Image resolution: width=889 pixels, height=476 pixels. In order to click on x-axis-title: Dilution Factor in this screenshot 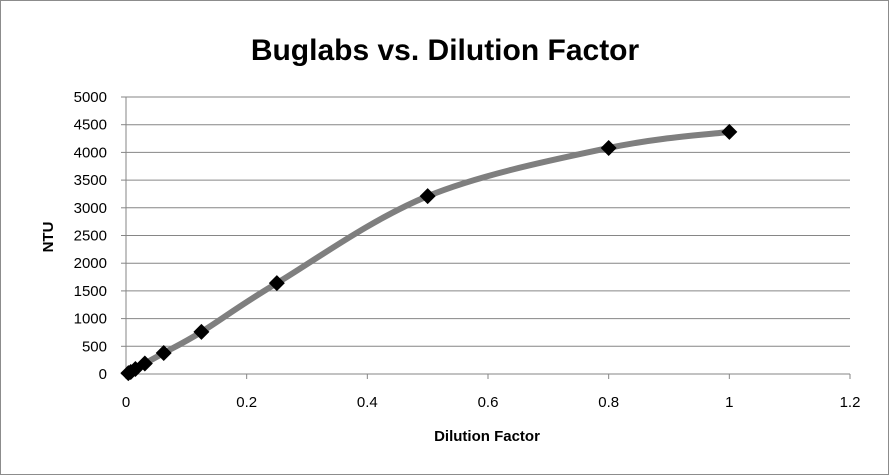, I will do `click(487, 436)`.